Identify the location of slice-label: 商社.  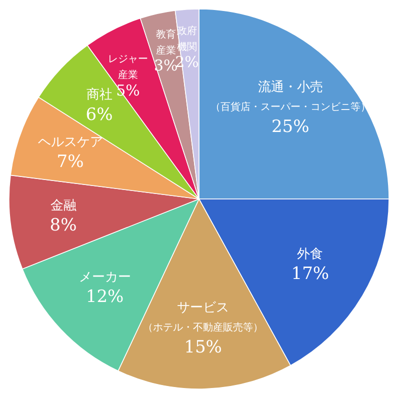
(99, 95).